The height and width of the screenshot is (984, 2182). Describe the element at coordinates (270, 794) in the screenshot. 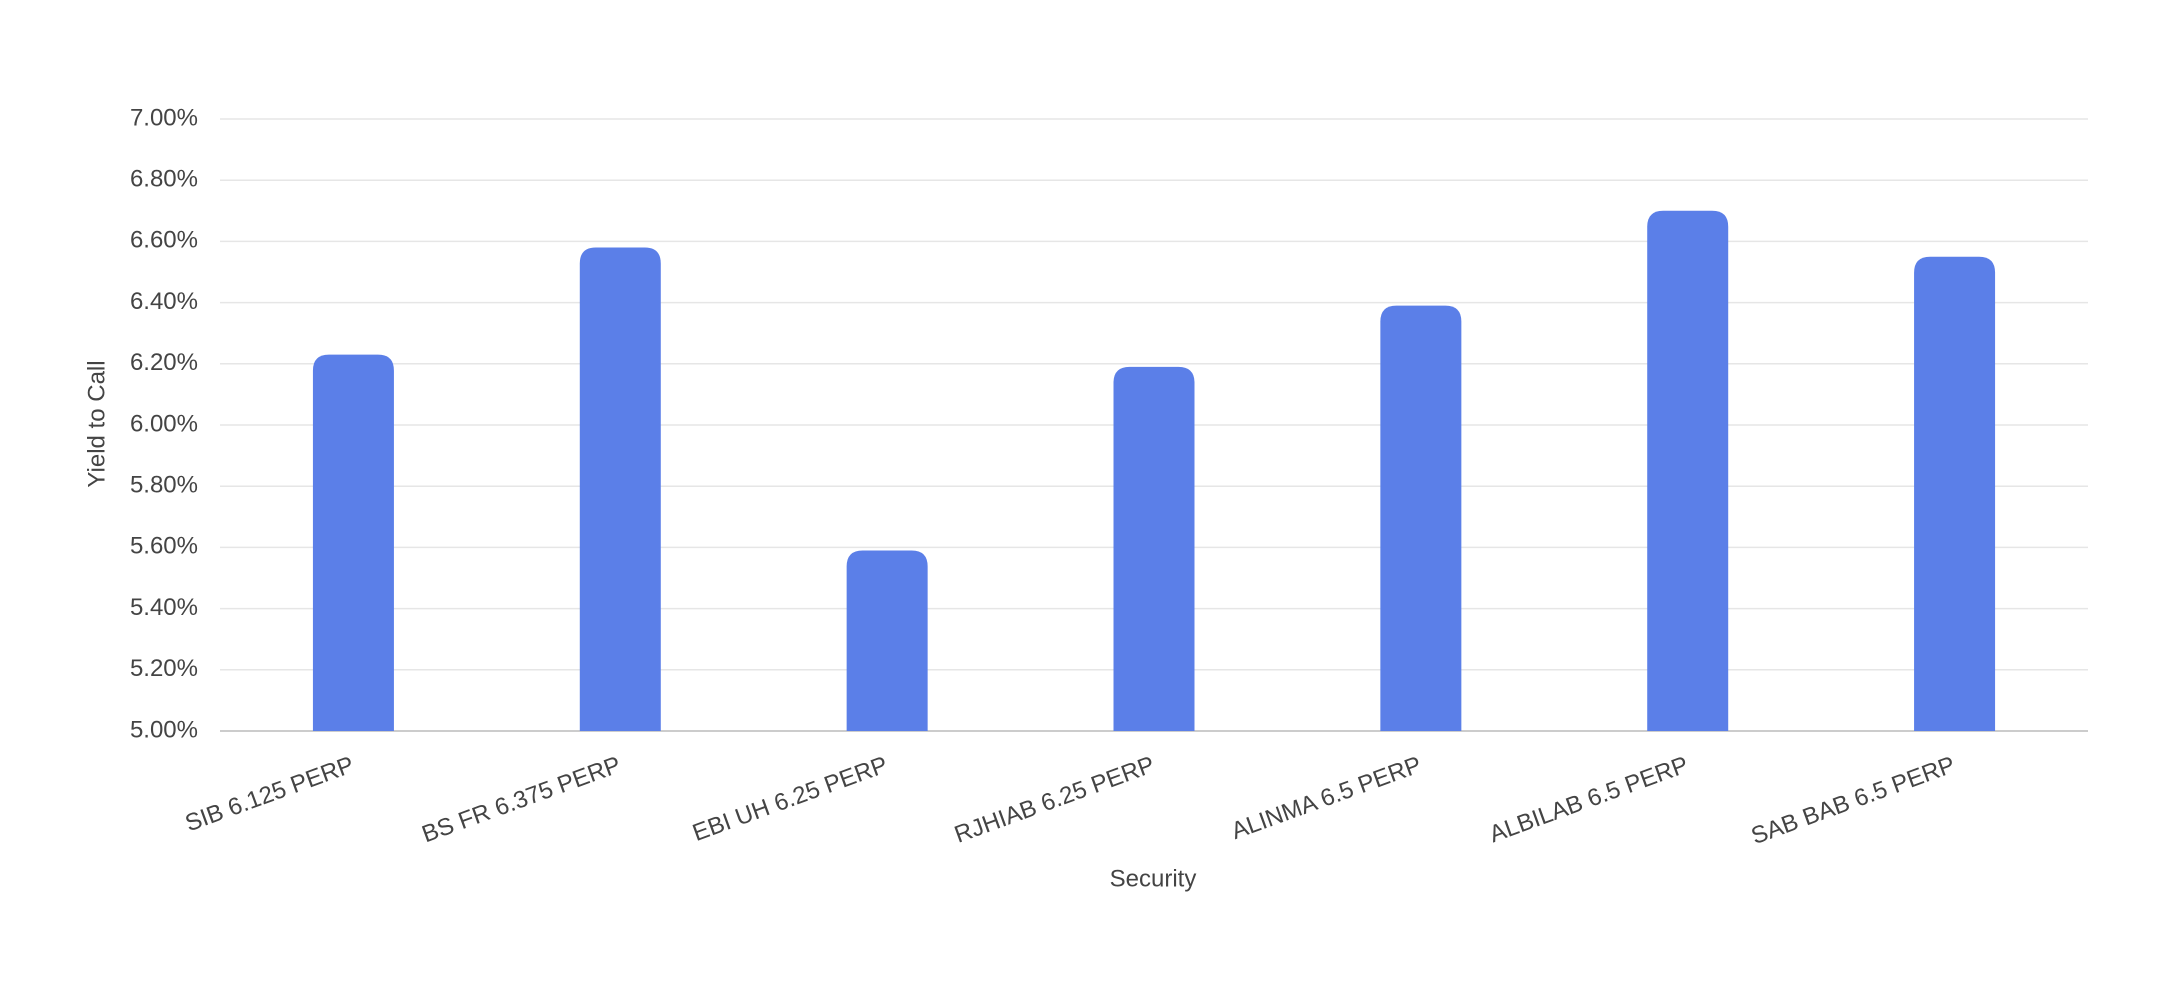

I see `x-tick-label: SIB 6.125 PERP` at that location.